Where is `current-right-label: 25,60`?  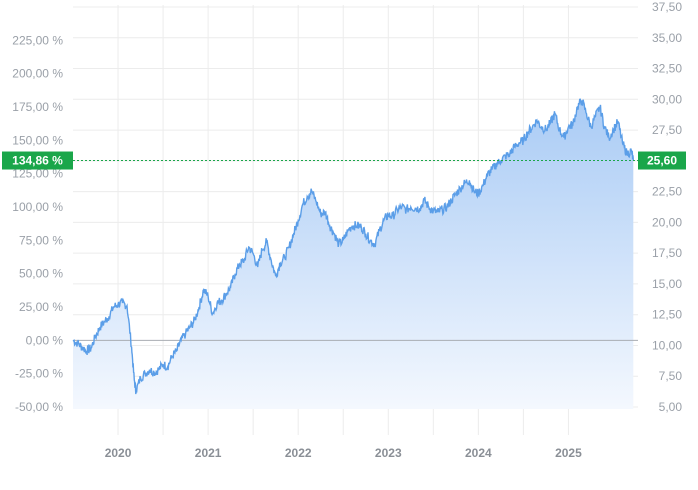 current-right-label: 25,60 is located at coordinates (662, 161).